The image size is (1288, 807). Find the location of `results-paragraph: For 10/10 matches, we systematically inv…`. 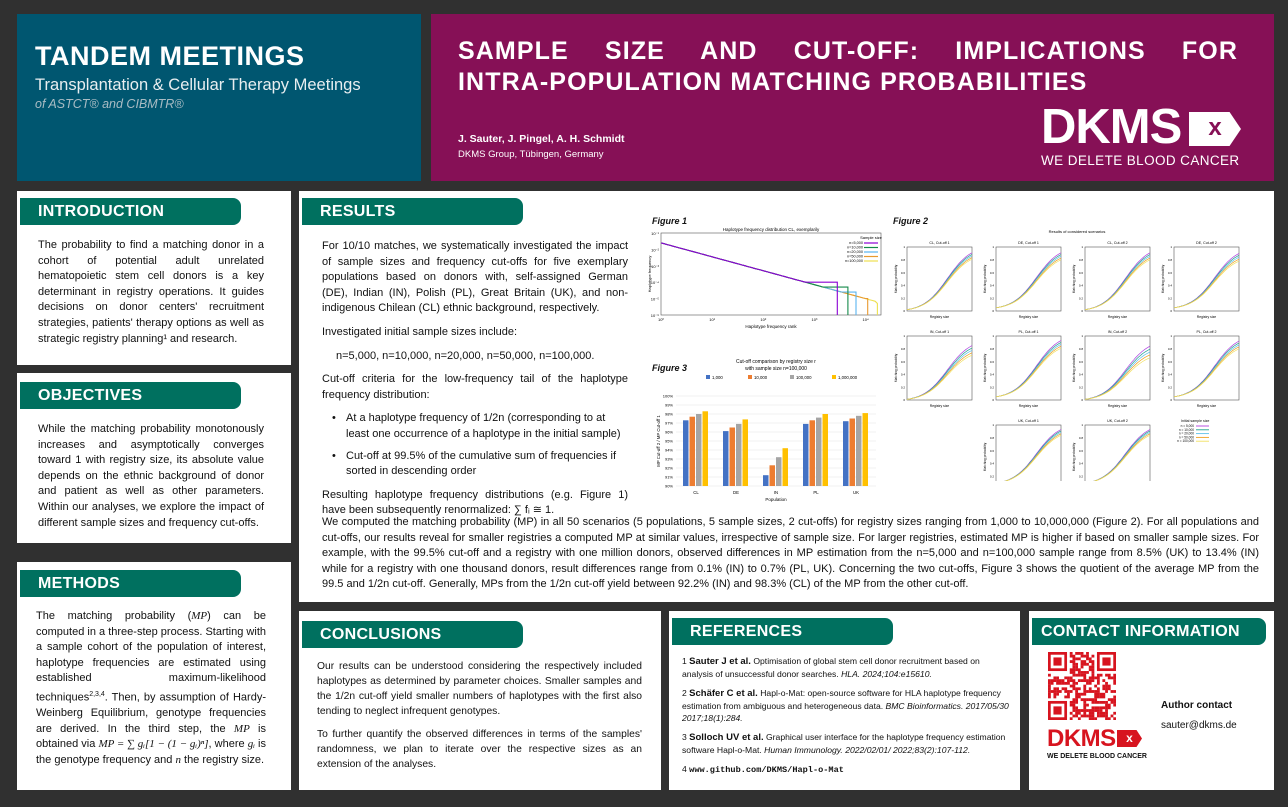

results-paragraph: For 10/10 matches, we systematically inv… is located at coordinates (475, 277).